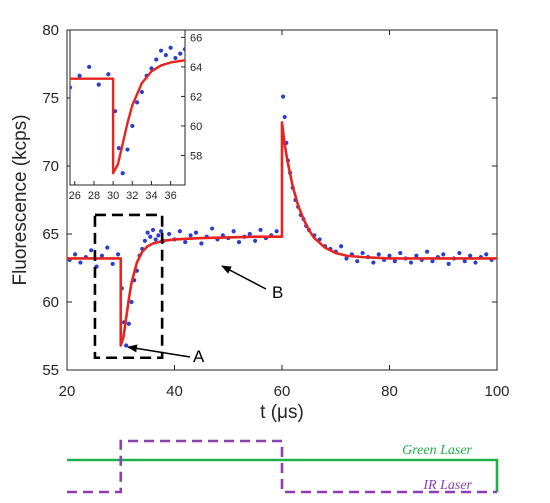 This screenshot has width=550, height=503. I want to click on y-tick-label: 55, so click(50, 370).